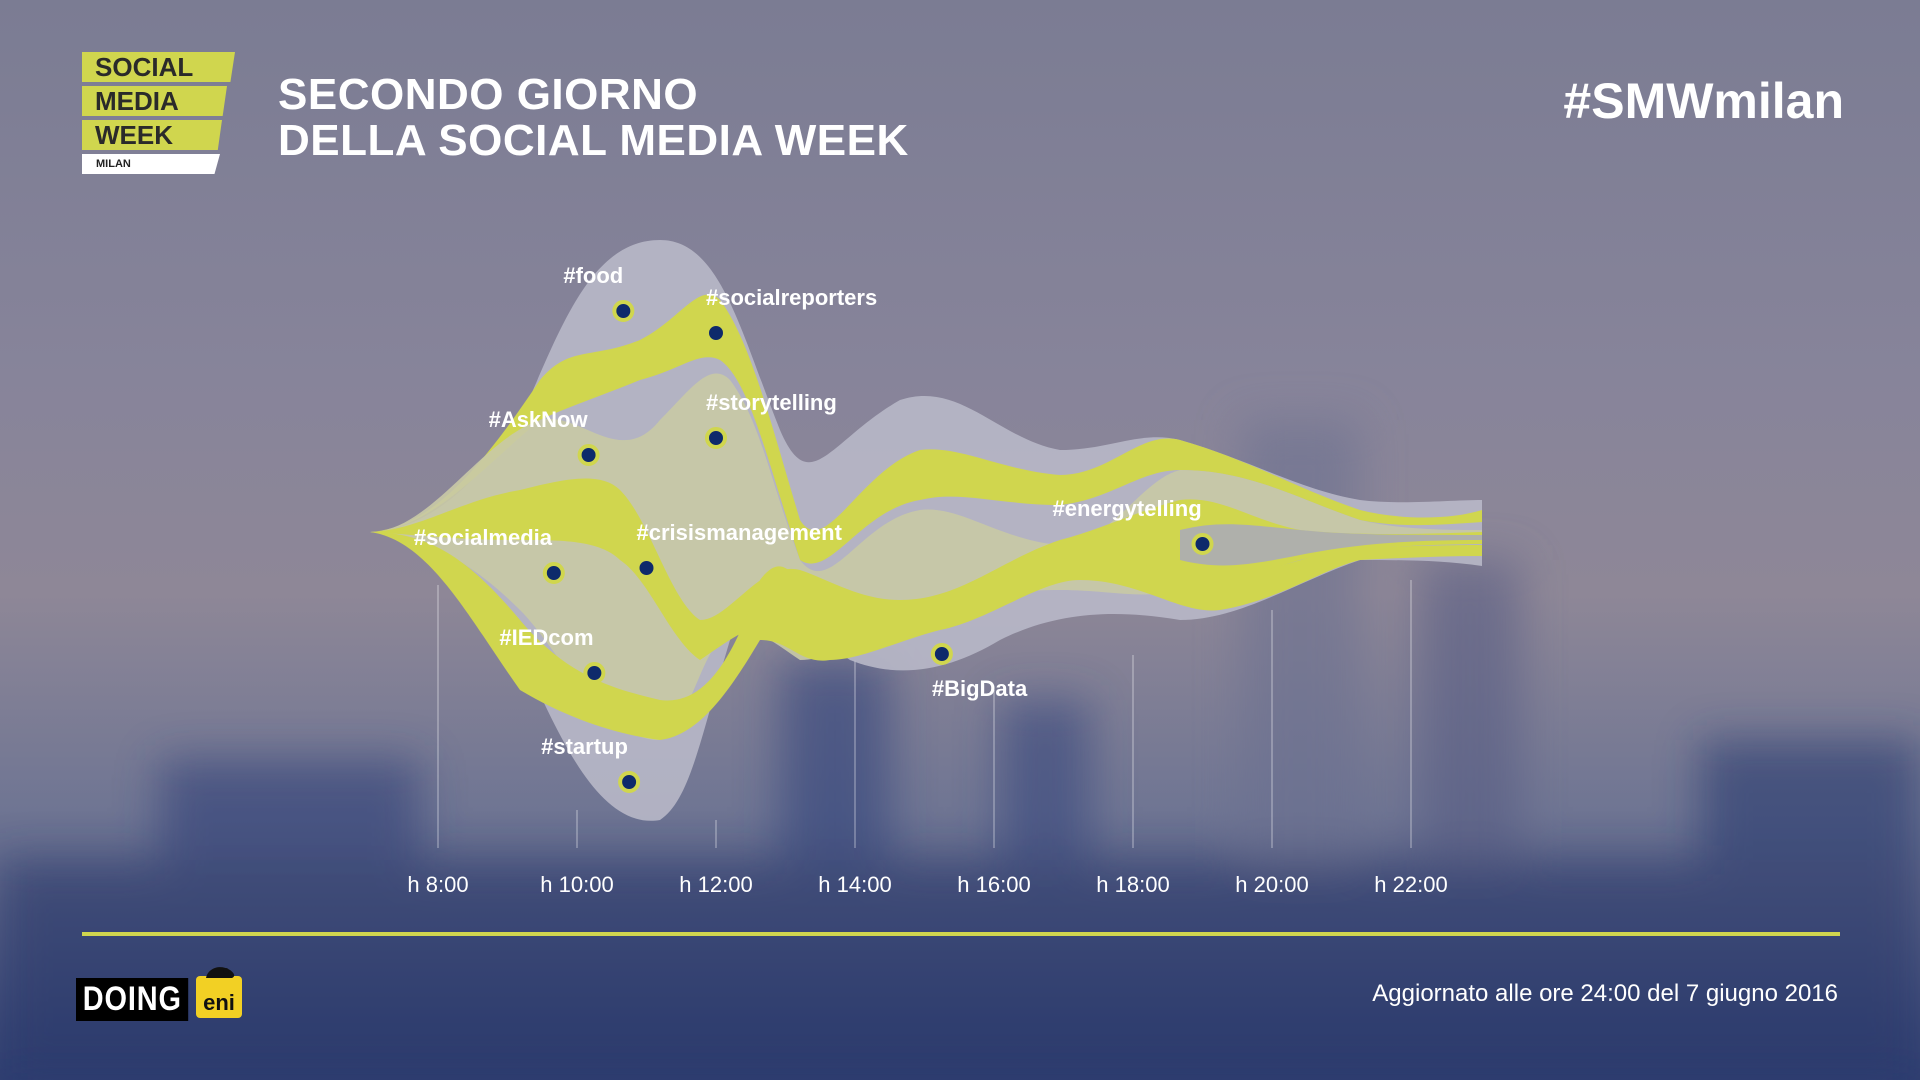 The image size is (1920, 1080). Describe the element at coordinates (926, 429) in the screenshot. I see `stream-yellow-top` at that location.